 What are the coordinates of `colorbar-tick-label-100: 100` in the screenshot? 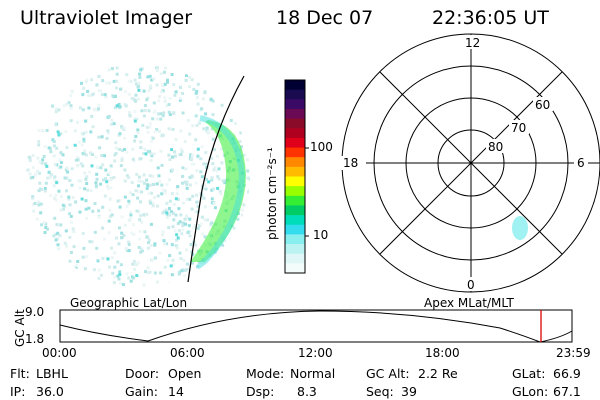 It's located at (321, 147).